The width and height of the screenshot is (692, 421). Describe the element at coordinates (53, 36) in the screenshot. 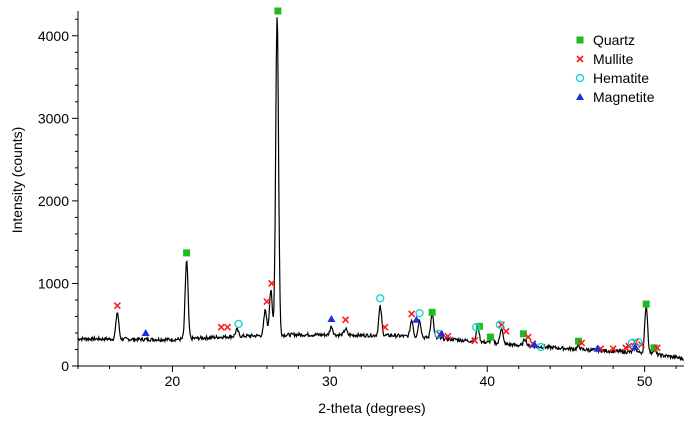

I see `y-tick-label: 4000` at that location.